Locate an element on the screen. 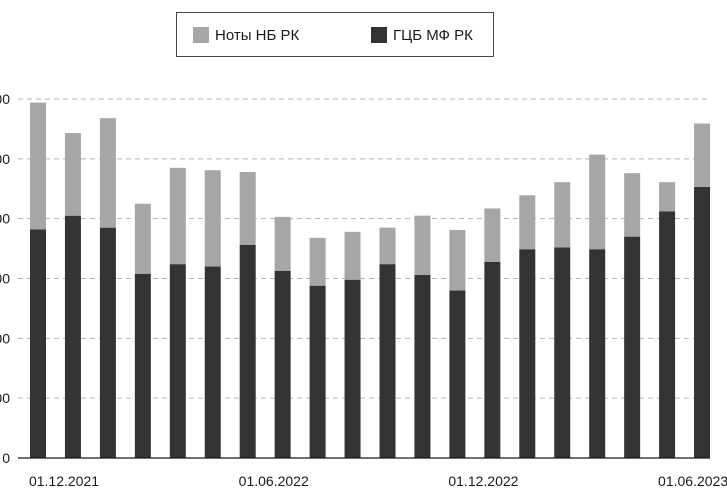  y-tick-label: 0 is located at coordinates (6, 458).